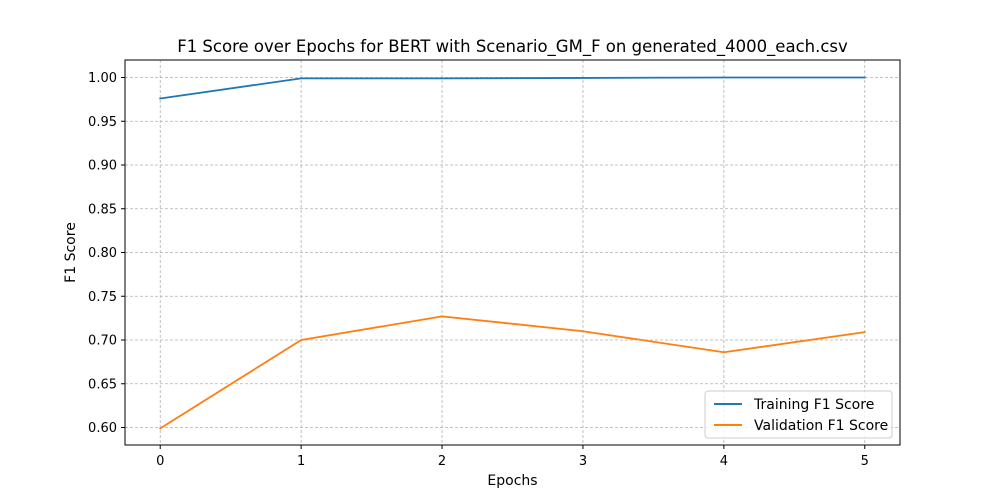 The height and width of the screenshot is (500, 1000). What do you see at coordinates (102, 122) in the screenshot?
I see `y-tick-label: 0.95` at bounding box center [102, 122].